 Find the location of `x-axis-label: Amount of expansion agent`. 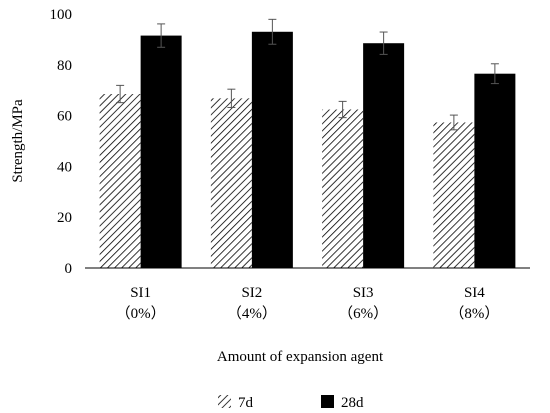

x-axis-label: Amount of expansion agent is located at coordinates (300, 357).